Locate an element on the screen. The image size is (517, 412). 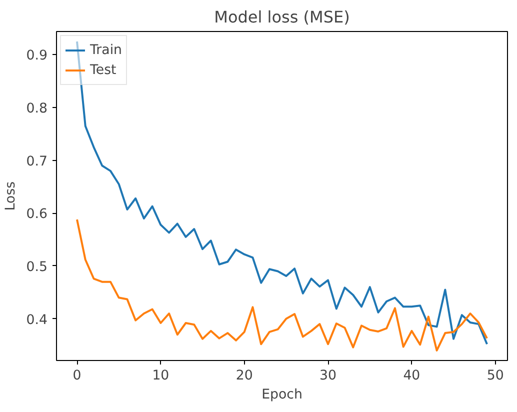
y-tick-label: 0.4 is located at coordinates (37, 320).